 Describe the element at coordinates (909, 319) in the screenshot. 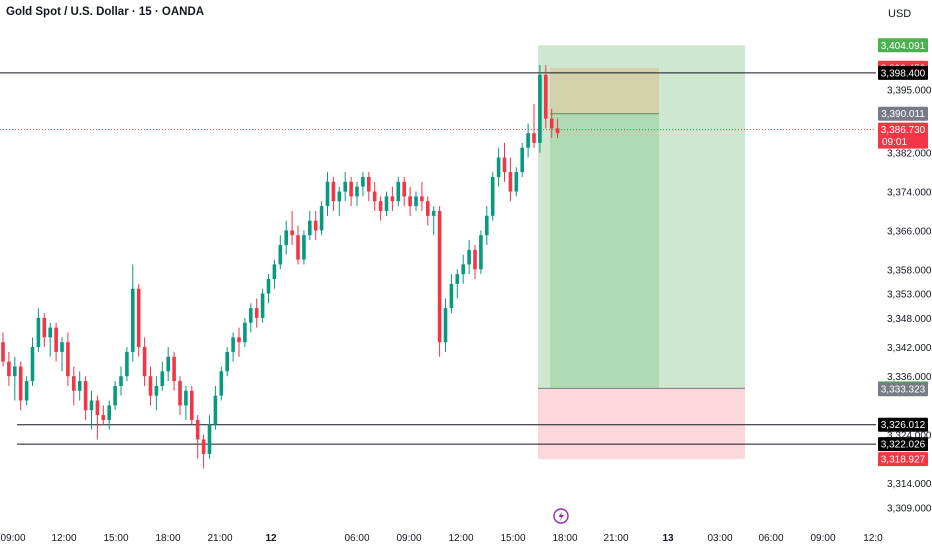

I see `y-tick-label: 3,348.000` at that location.